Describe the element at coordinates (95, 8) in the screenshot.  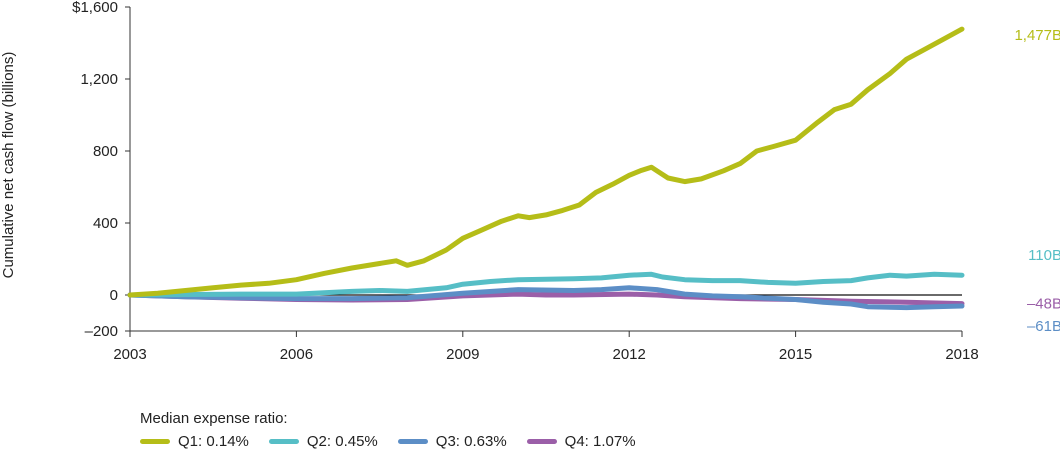
I see `y-tick-label: $1,600` at that location.